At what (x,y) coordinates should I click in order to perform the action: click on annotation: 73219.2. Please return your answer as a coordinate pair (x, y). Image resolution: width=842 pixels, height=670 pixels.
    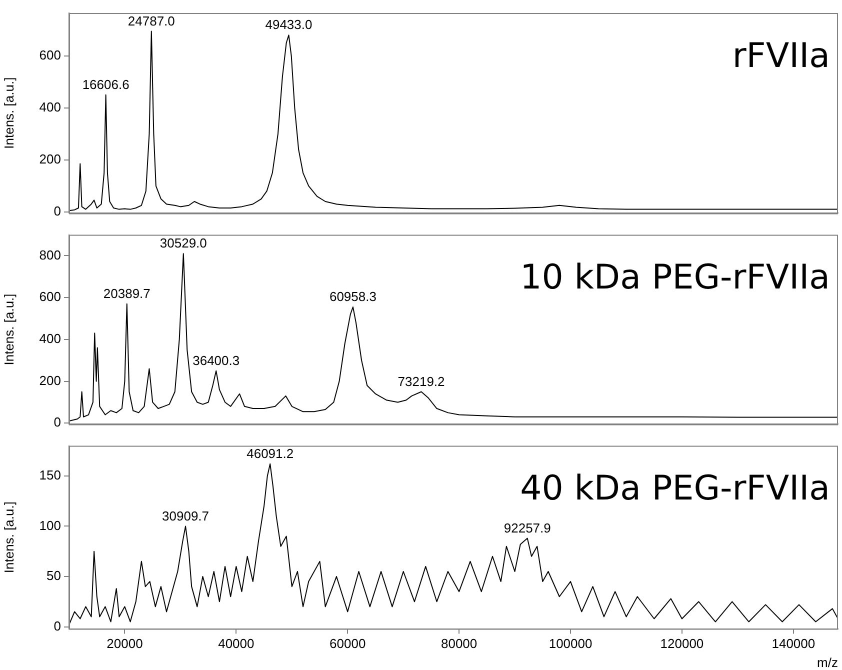
    Looking at the image, I should click on (421, 381).